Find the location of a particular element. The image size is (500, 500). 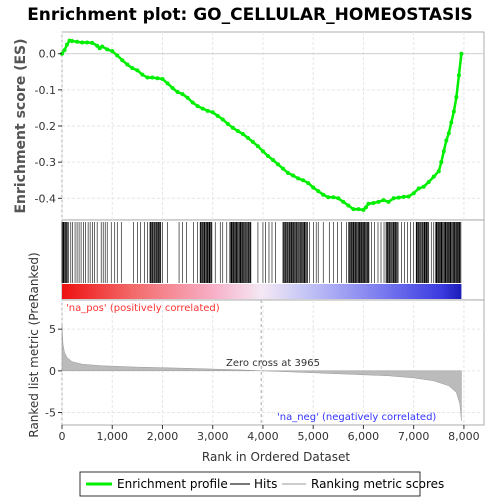

es-y-ticks: 0.0 -0.1 -0.2 -0.3 -0.4 is located at coordinates (48, 126).